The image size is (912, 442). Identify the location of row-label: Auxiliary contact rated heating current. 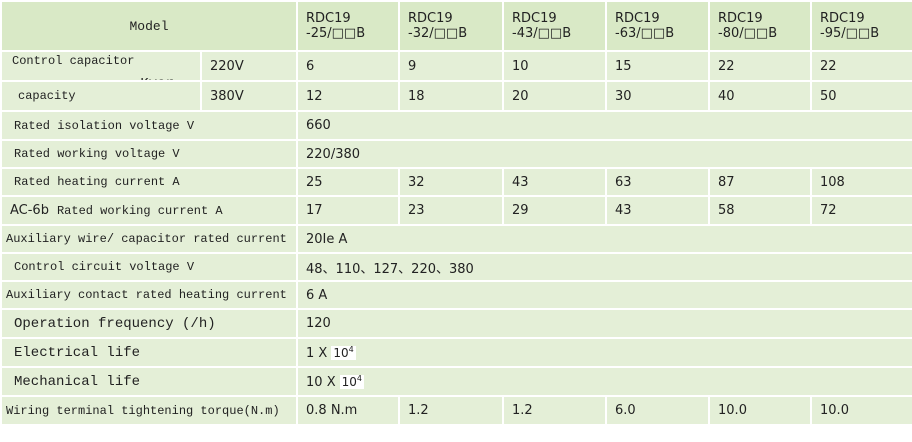
(149, 295).